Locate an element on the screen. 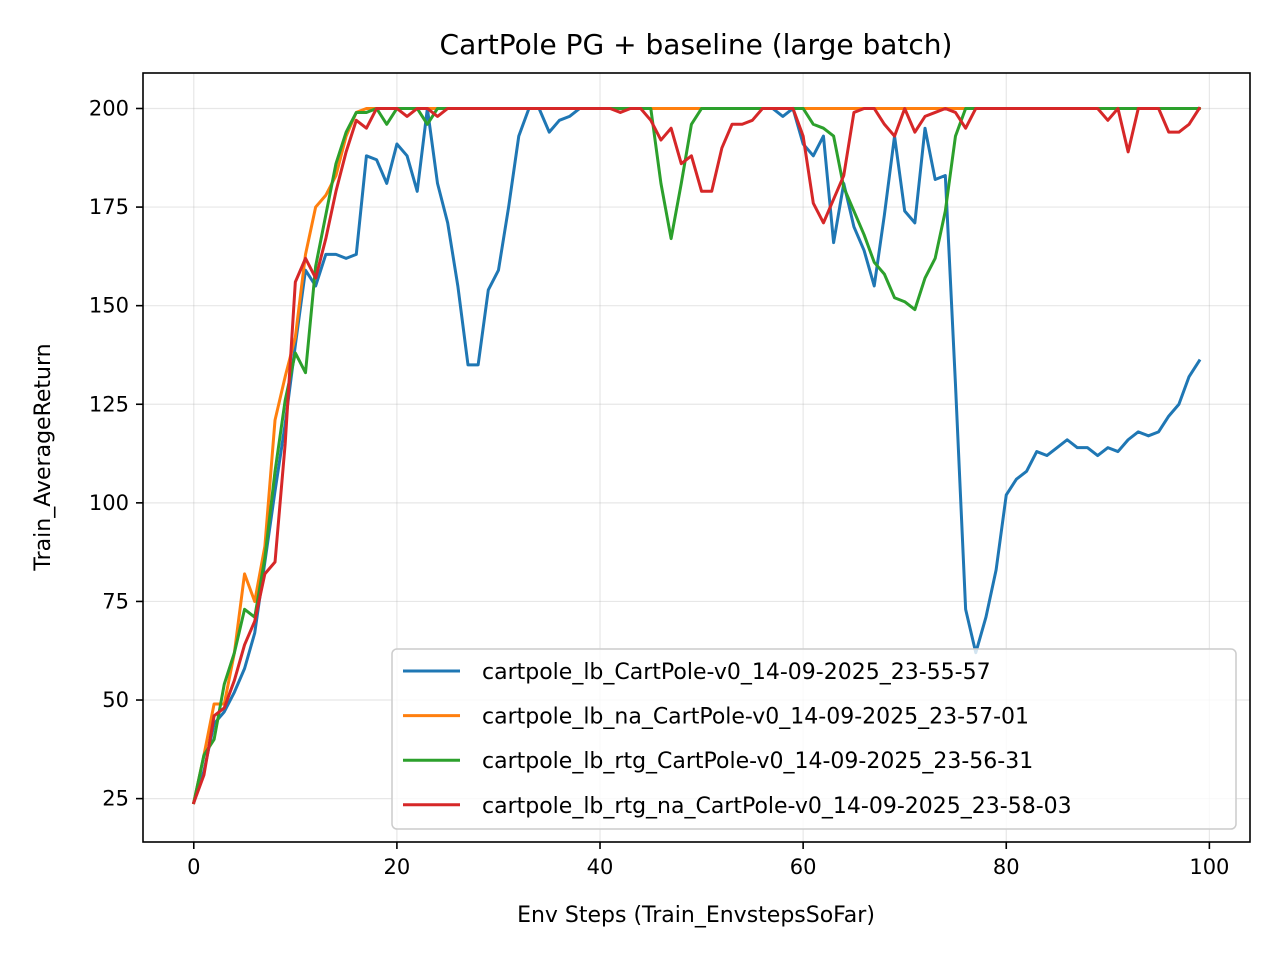 This screenshot has height=964, width=1280. y-tick-label: 175 is located at coordinates (109, 207).